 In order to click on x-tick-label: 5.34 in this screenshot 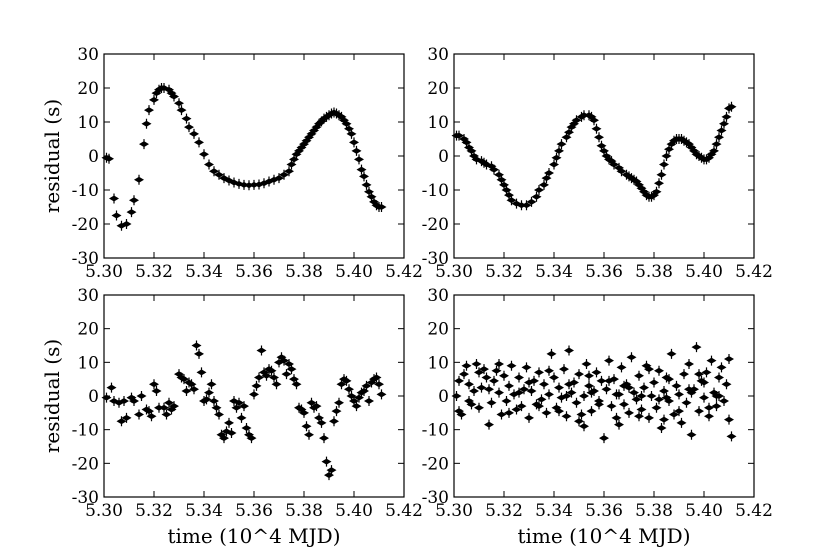, I will do `click(204, 272)`.